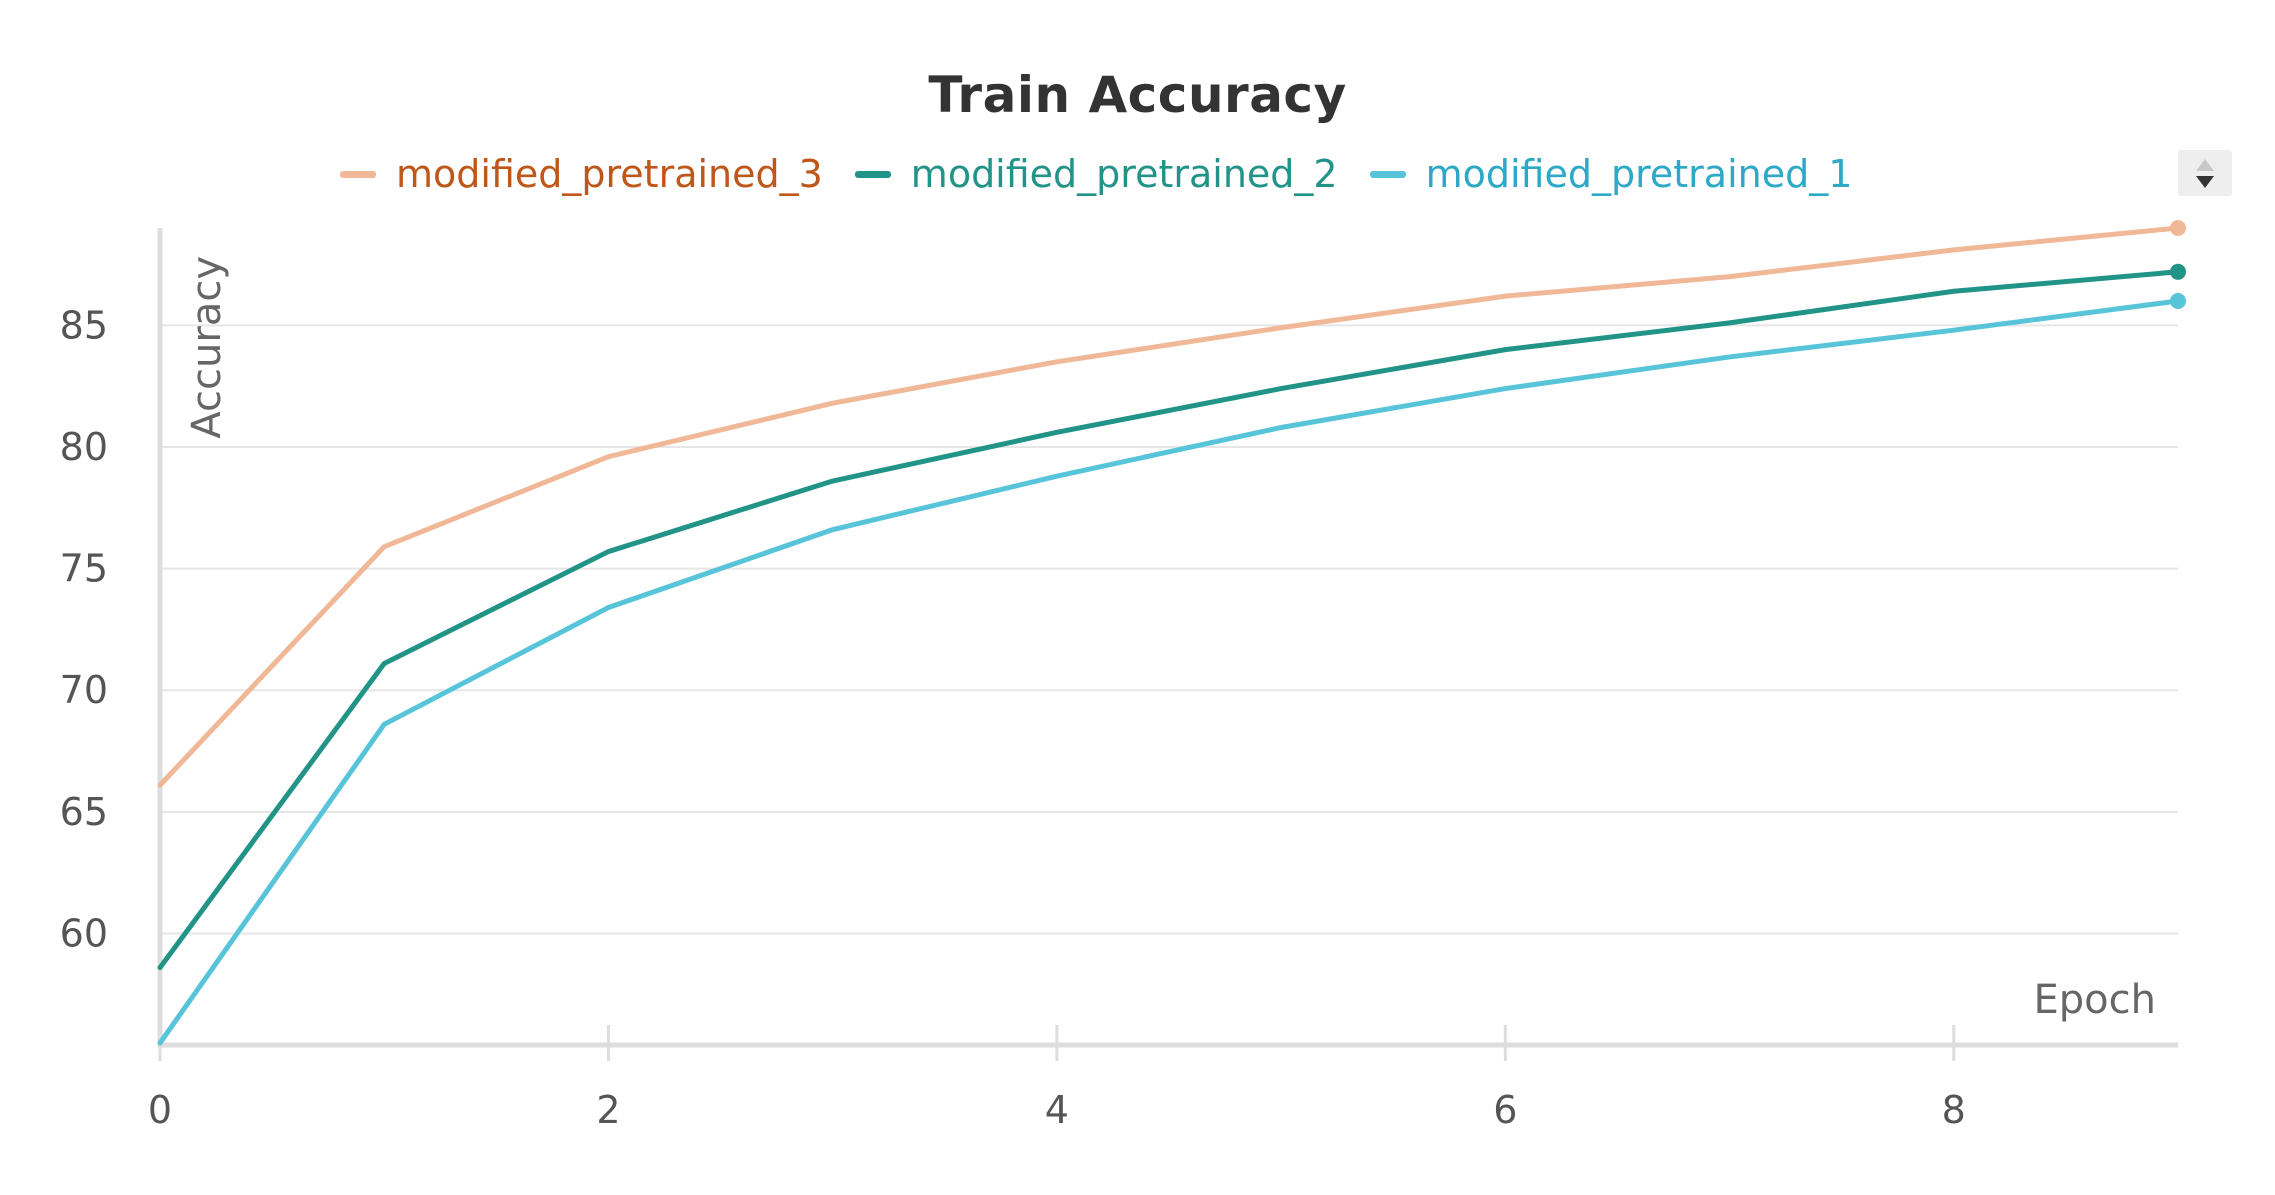  I want to click on legend-item-series-0: modified_pretrained_3, so click(581, 174).